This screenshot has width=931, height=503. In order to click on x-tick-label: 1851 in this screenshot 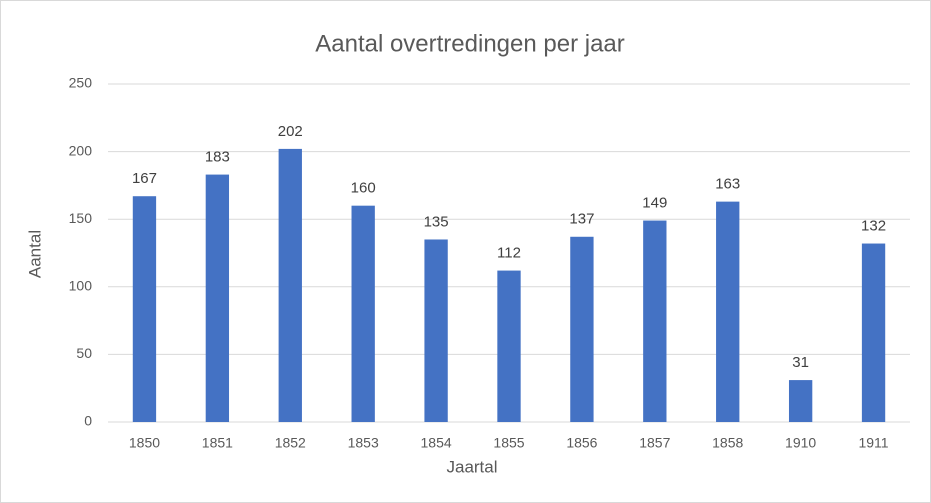, I will do `click(217, 443)`.